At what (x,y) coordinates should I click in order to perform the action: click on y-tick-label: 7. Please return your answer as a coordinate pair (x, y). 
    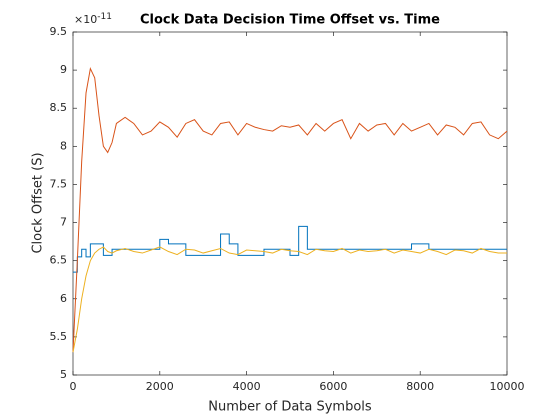
    Looking at the image, I should click on (63, 222).